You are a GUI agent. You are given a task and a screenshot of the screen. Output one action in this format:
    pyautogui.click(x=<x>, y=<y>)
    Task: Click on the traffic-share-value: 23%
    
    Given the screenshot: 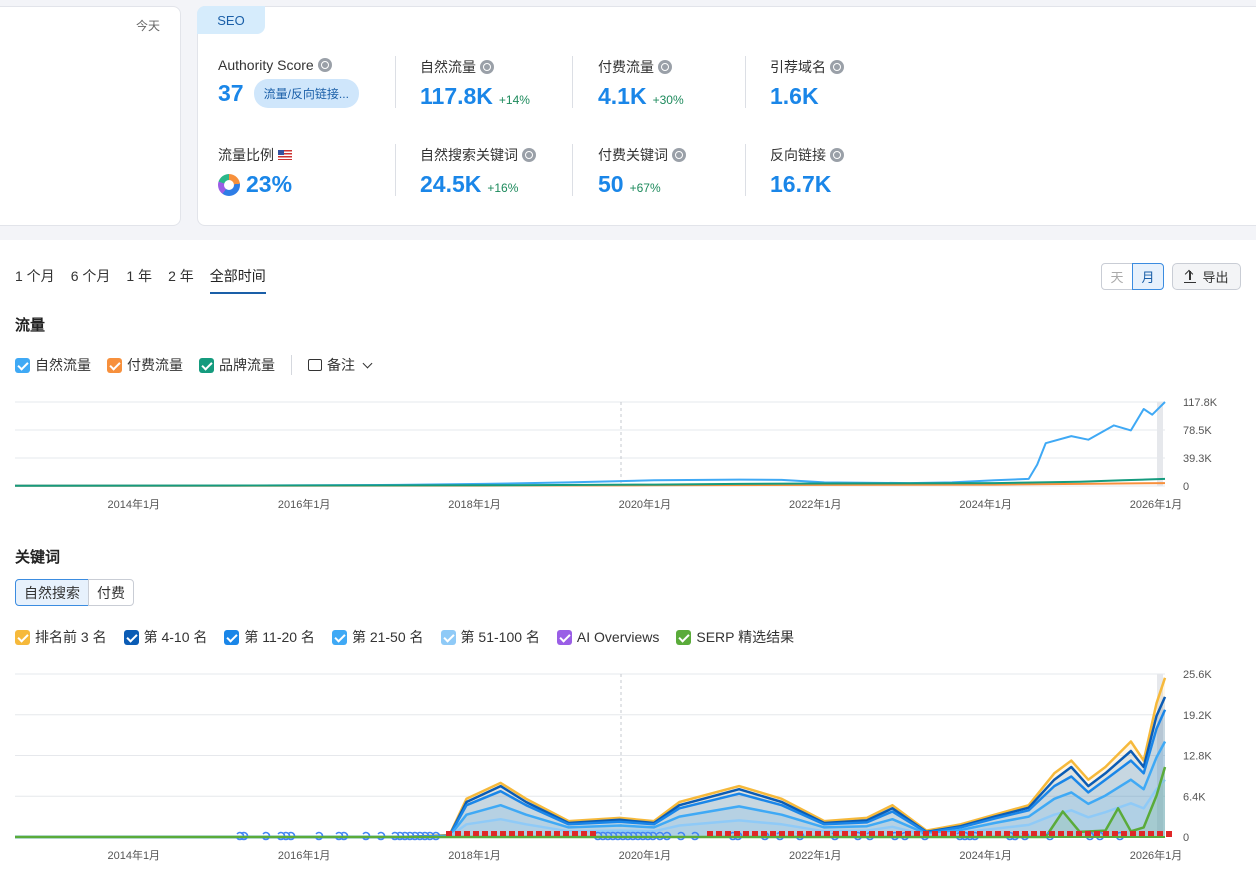 What is the action you would take?
    pyautogui.click(x=269, y=184)
    